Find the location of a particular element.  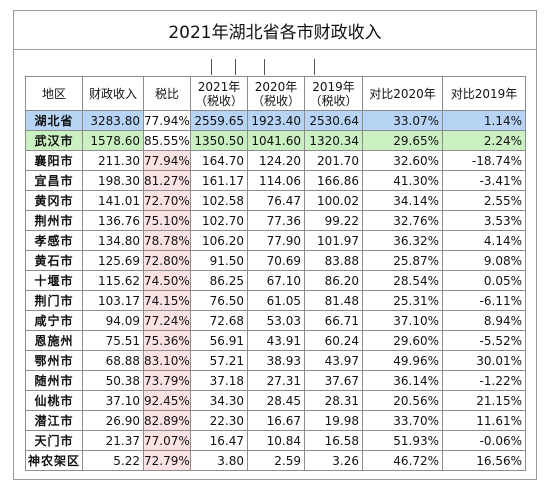

cell-vs2020: 46.72% is located at coordinates (402, 460).